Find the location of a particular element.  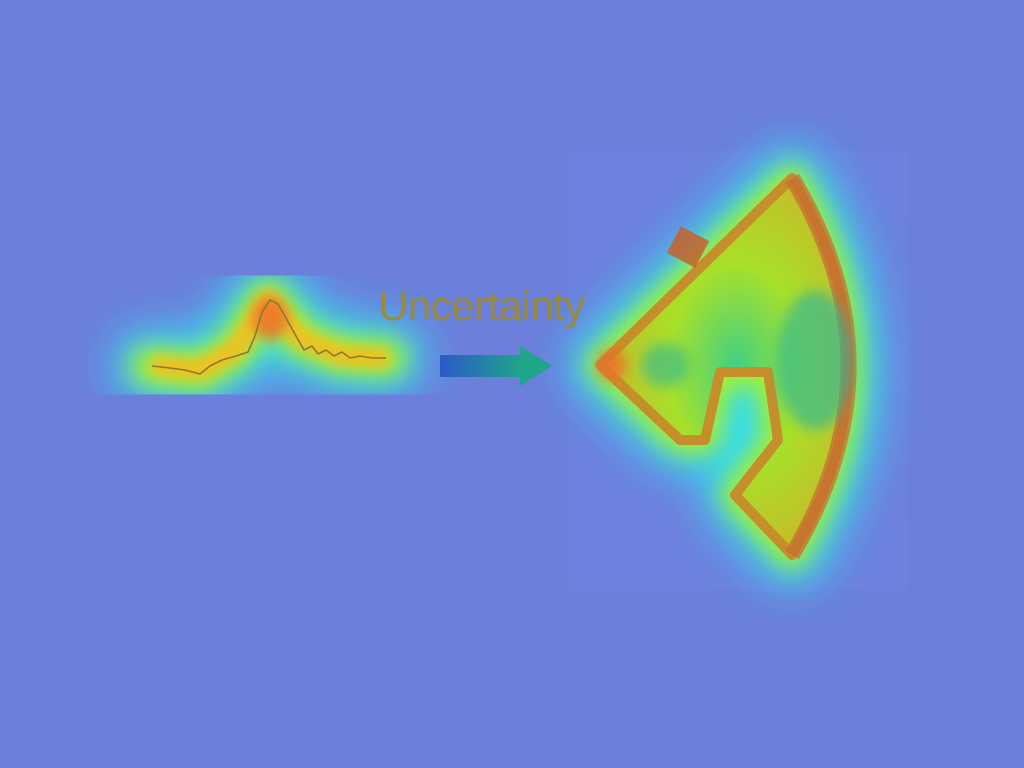

waveform-glow is located at coordinates (269, 335).